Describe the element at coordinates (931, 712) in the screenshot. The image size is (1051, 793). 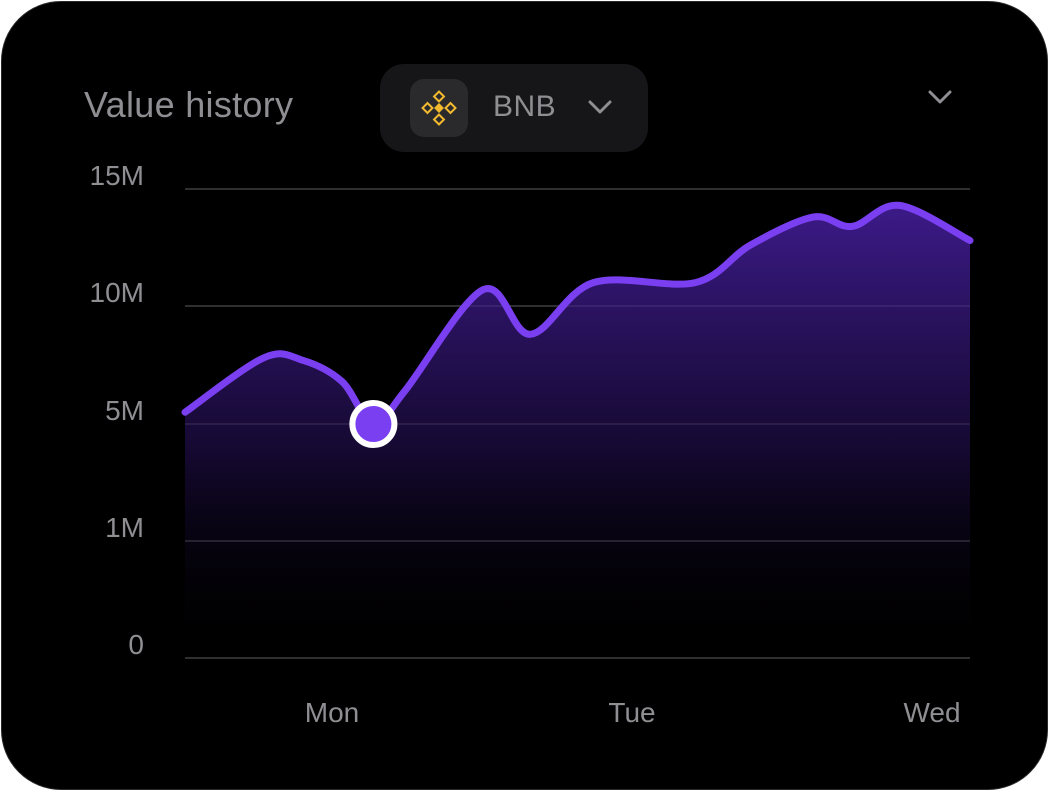
I see `x-tick-label: Wed` at that location.